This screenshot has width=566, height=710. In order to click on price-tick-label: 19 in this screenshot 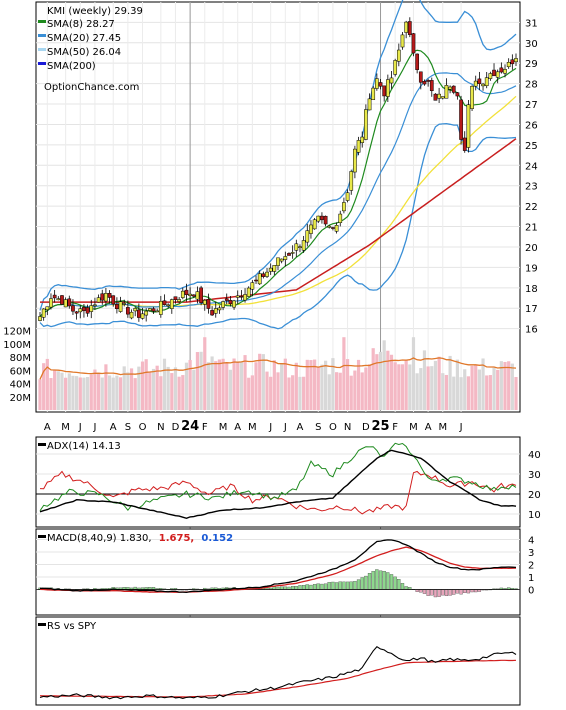, I will do `click(531, 268)`.